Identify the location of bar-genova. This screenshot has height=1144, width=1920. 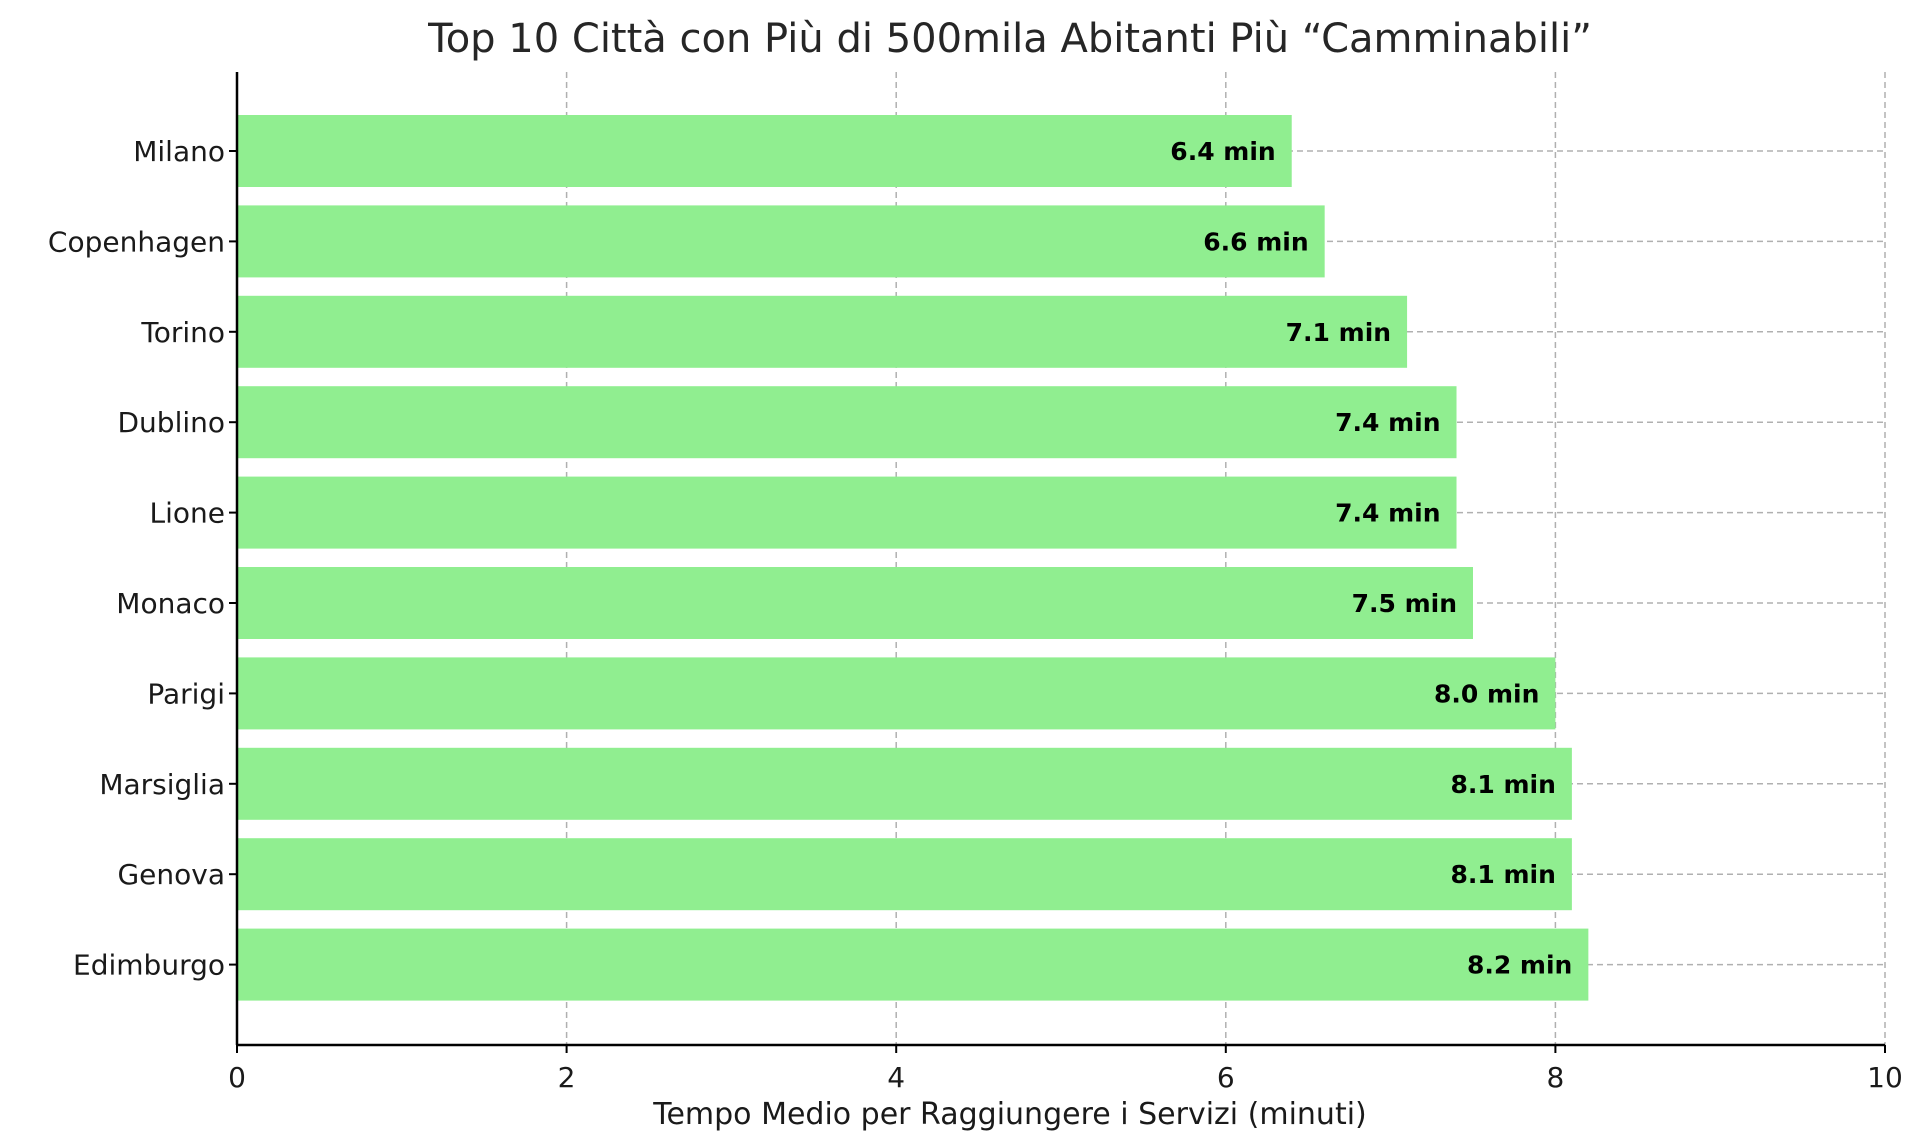
(904, 874).